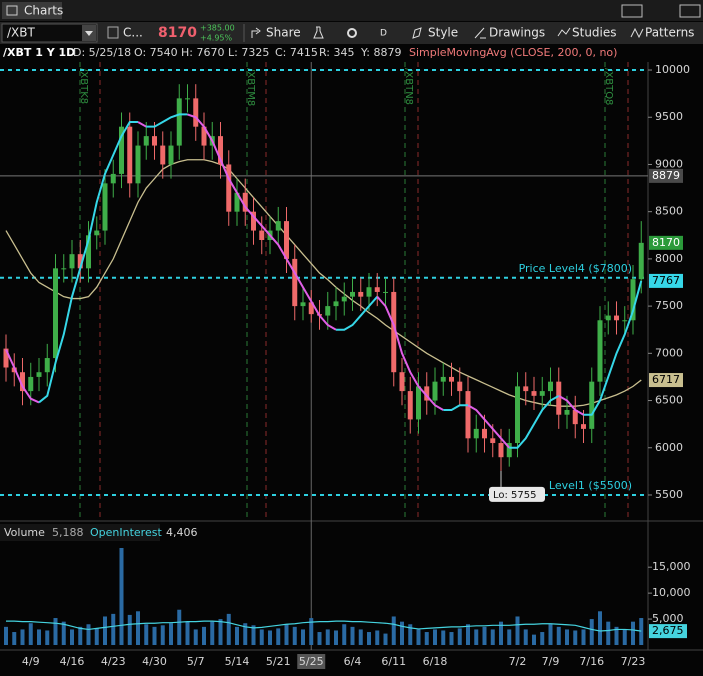 Image resolution: width=703 pixels, height=676 pixels. I want to click on info-range: R: 345, so click(337, 52).